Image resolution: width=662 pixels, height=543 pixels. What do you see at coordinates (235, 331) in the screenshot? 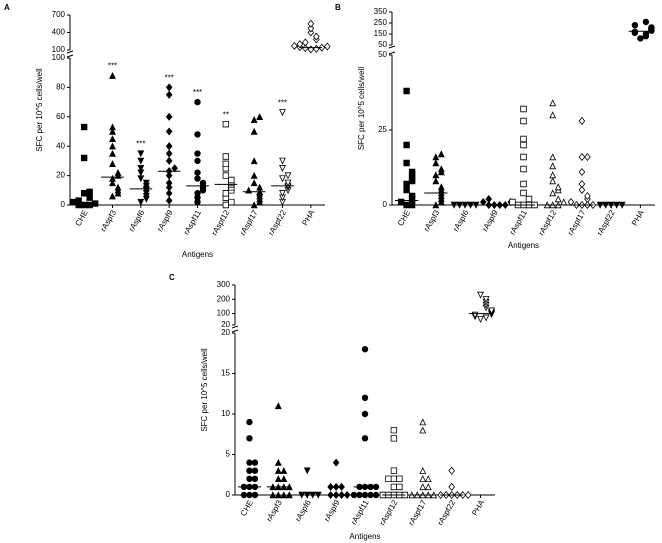
I see `axis-break` at bounding box center [235, 331].